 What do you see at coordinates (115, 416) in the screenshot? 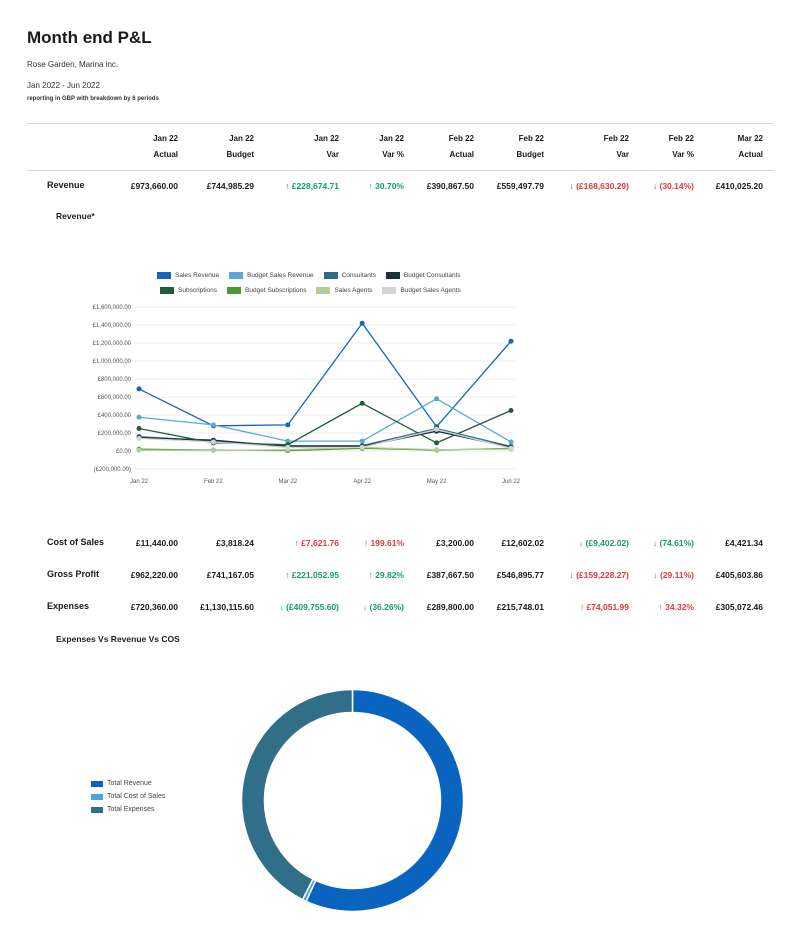
I see `y-tick-label: £400,000.00` at bounding box center [115, 416].